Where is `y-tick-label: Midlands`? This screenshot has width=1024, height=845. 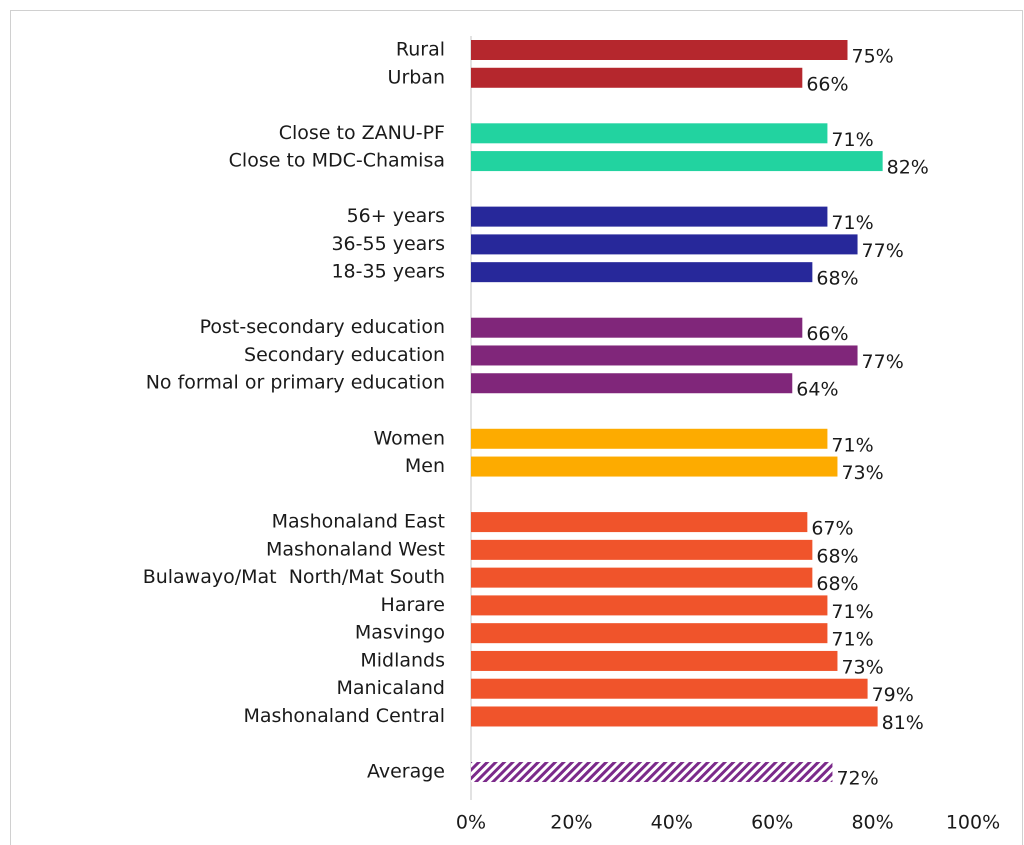
y-tick-label: Midlands is located at coordinates (402, 660).